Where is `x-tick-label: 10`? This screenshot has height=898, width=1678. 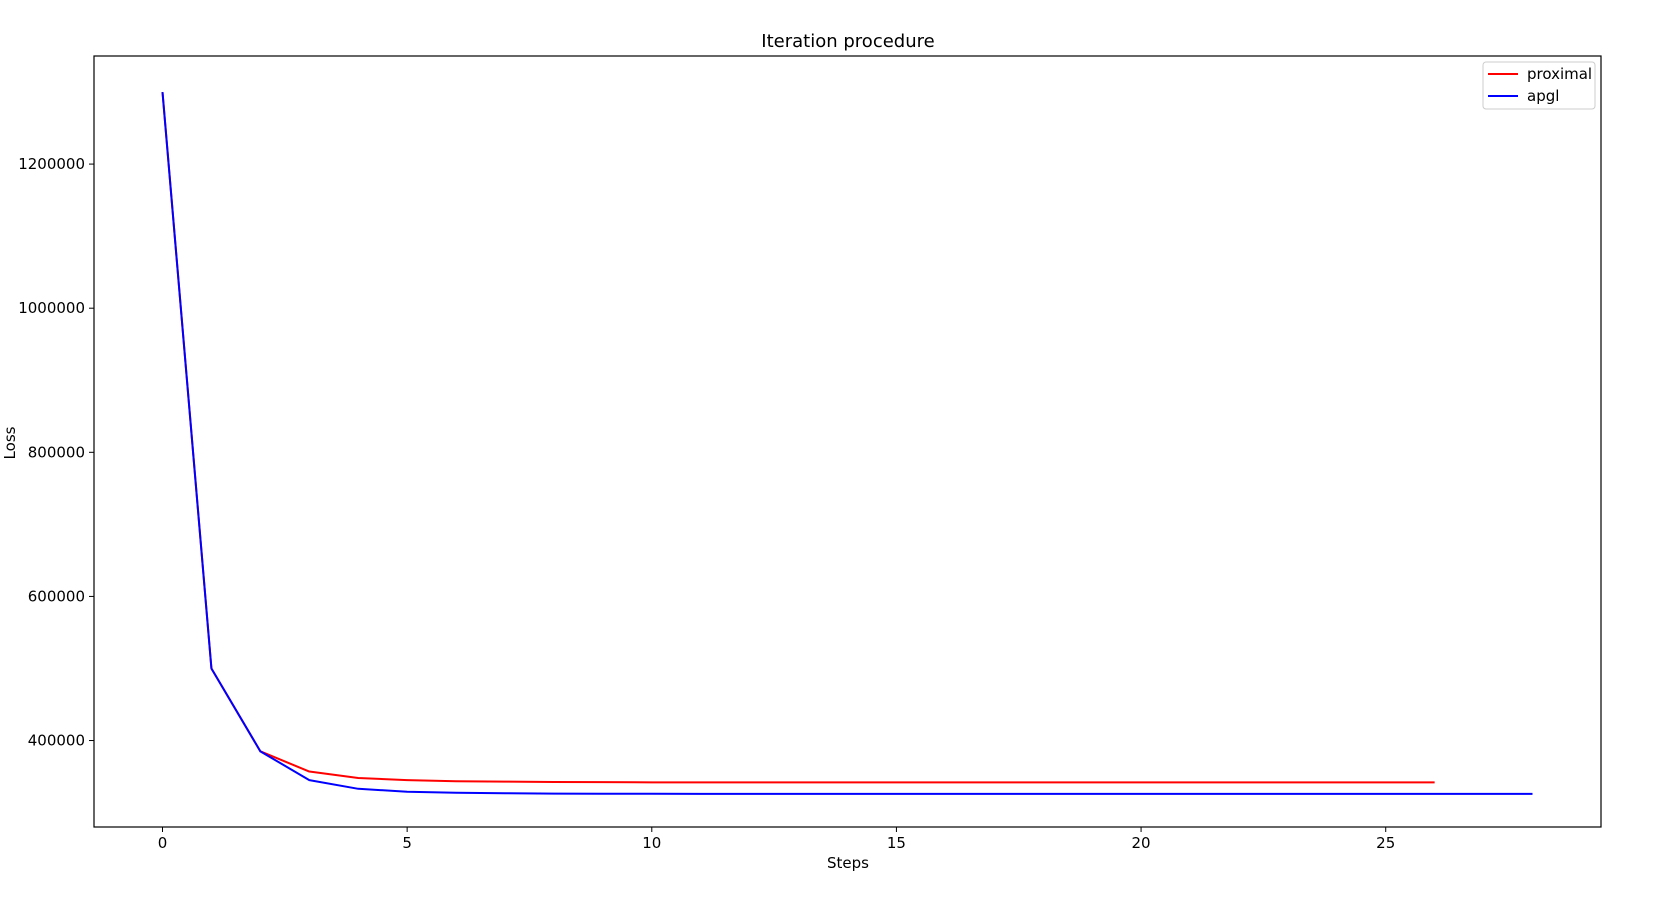 x-tick-label: 10 is located at coordinates (651, 843).